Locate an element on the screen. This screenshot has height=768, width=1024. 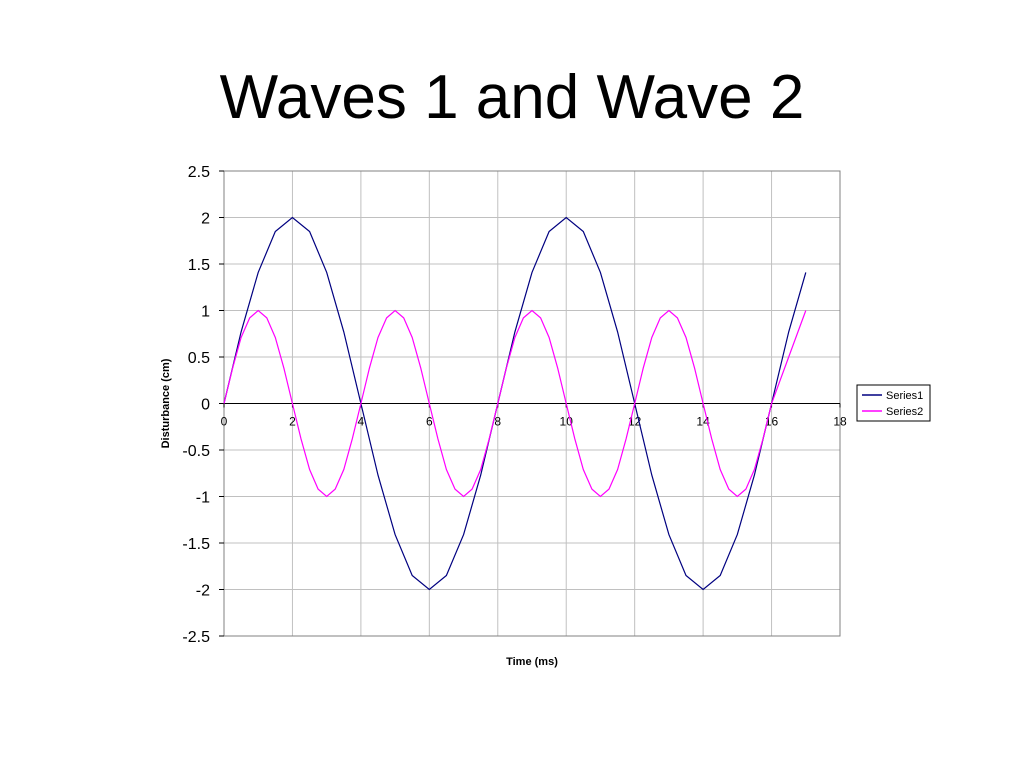
y-axis-title: Disturbance (cm) is located at coordinates (166, 403).